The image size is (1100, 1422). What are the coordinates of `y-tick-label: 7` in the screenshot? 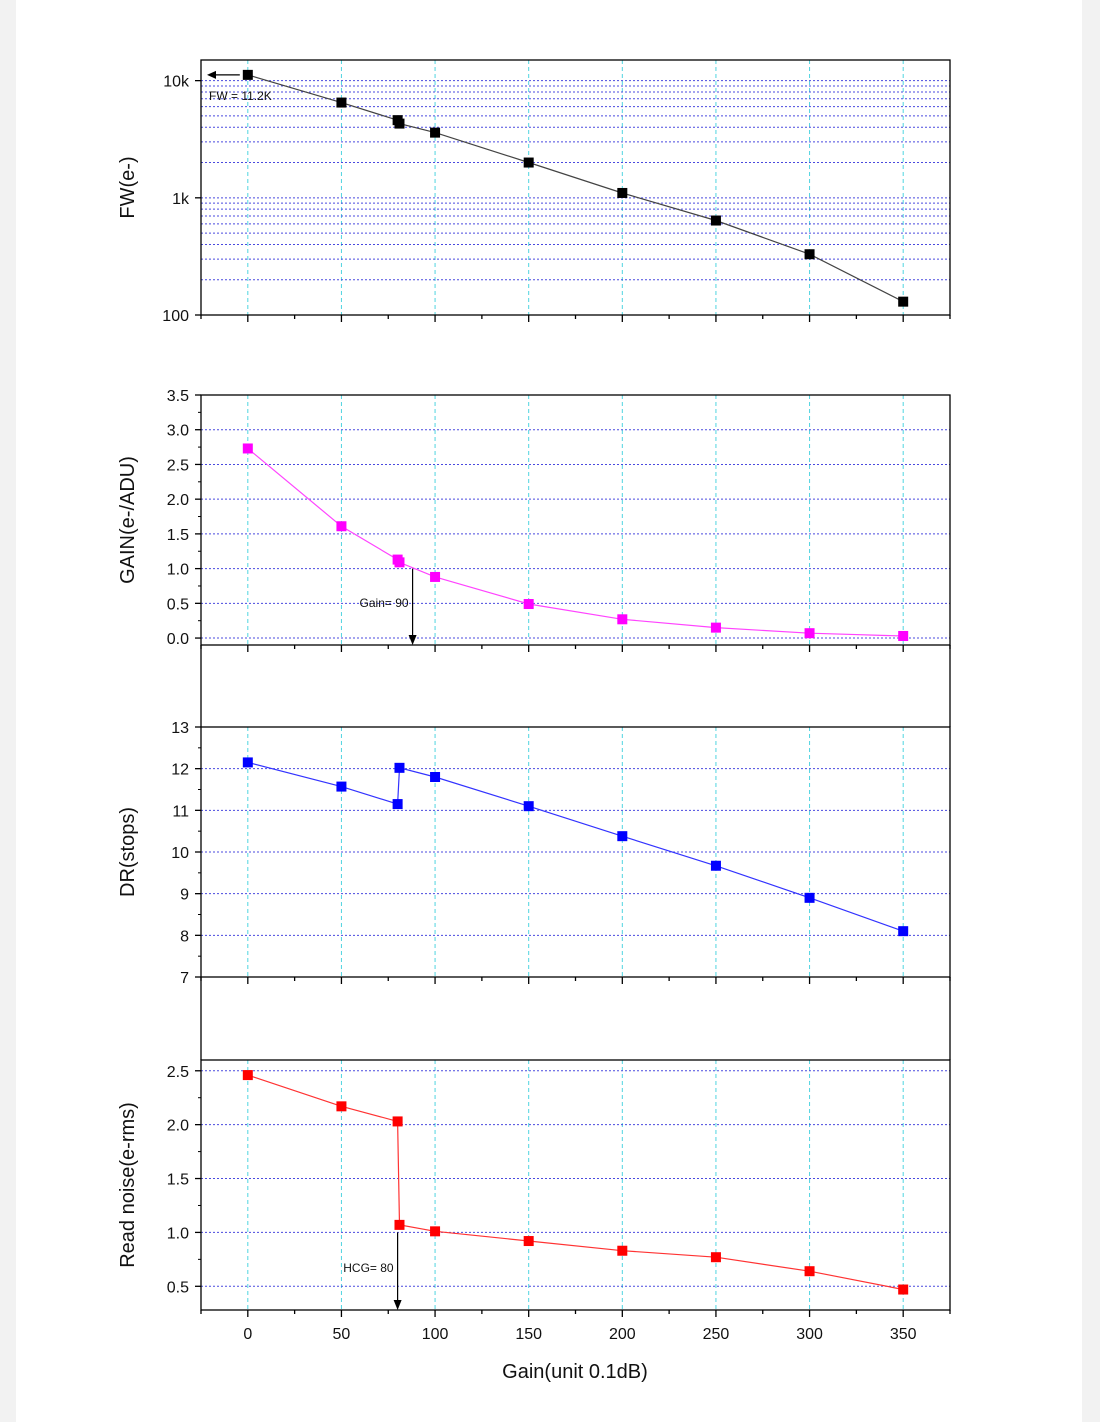 It's located at (184, 978).